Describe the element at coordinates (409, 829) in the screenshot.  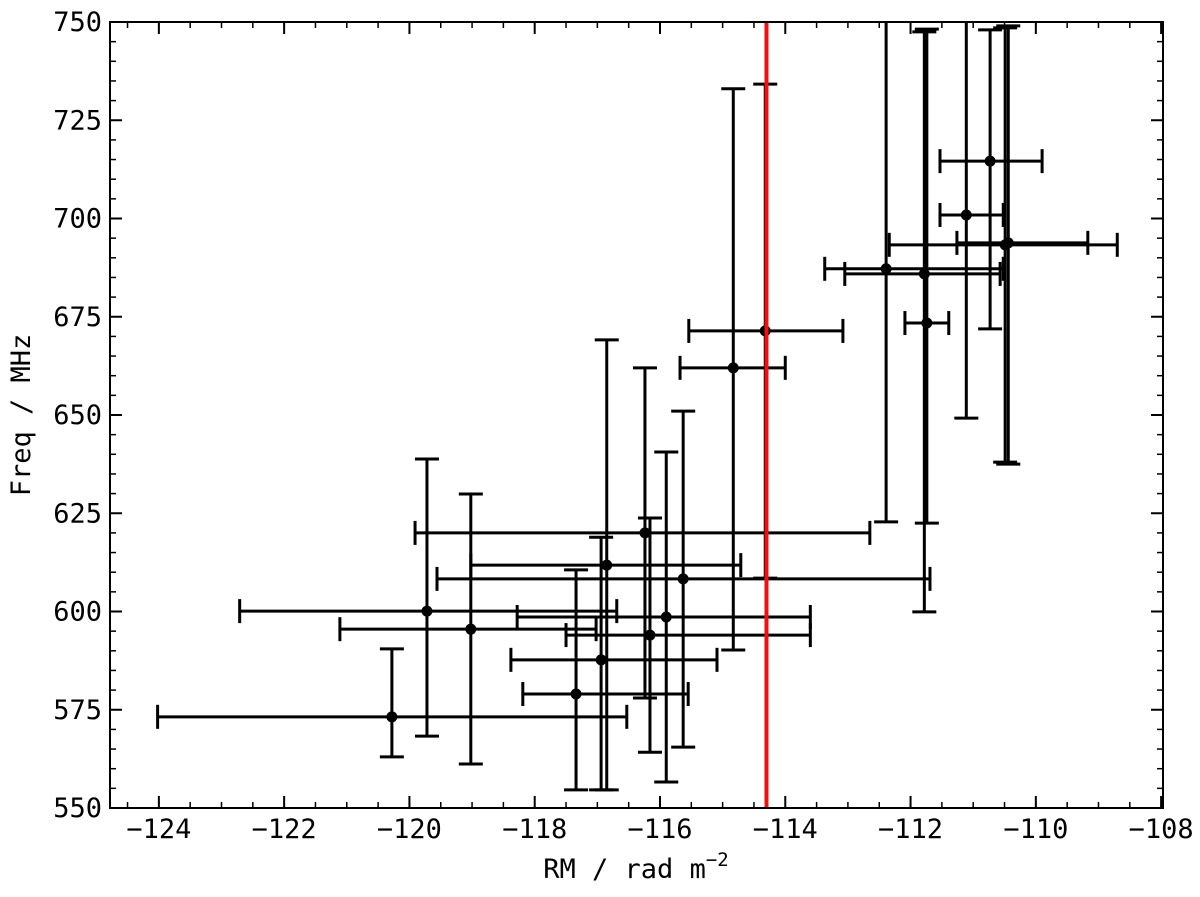
I see `x-tick-label: −120` at that location.